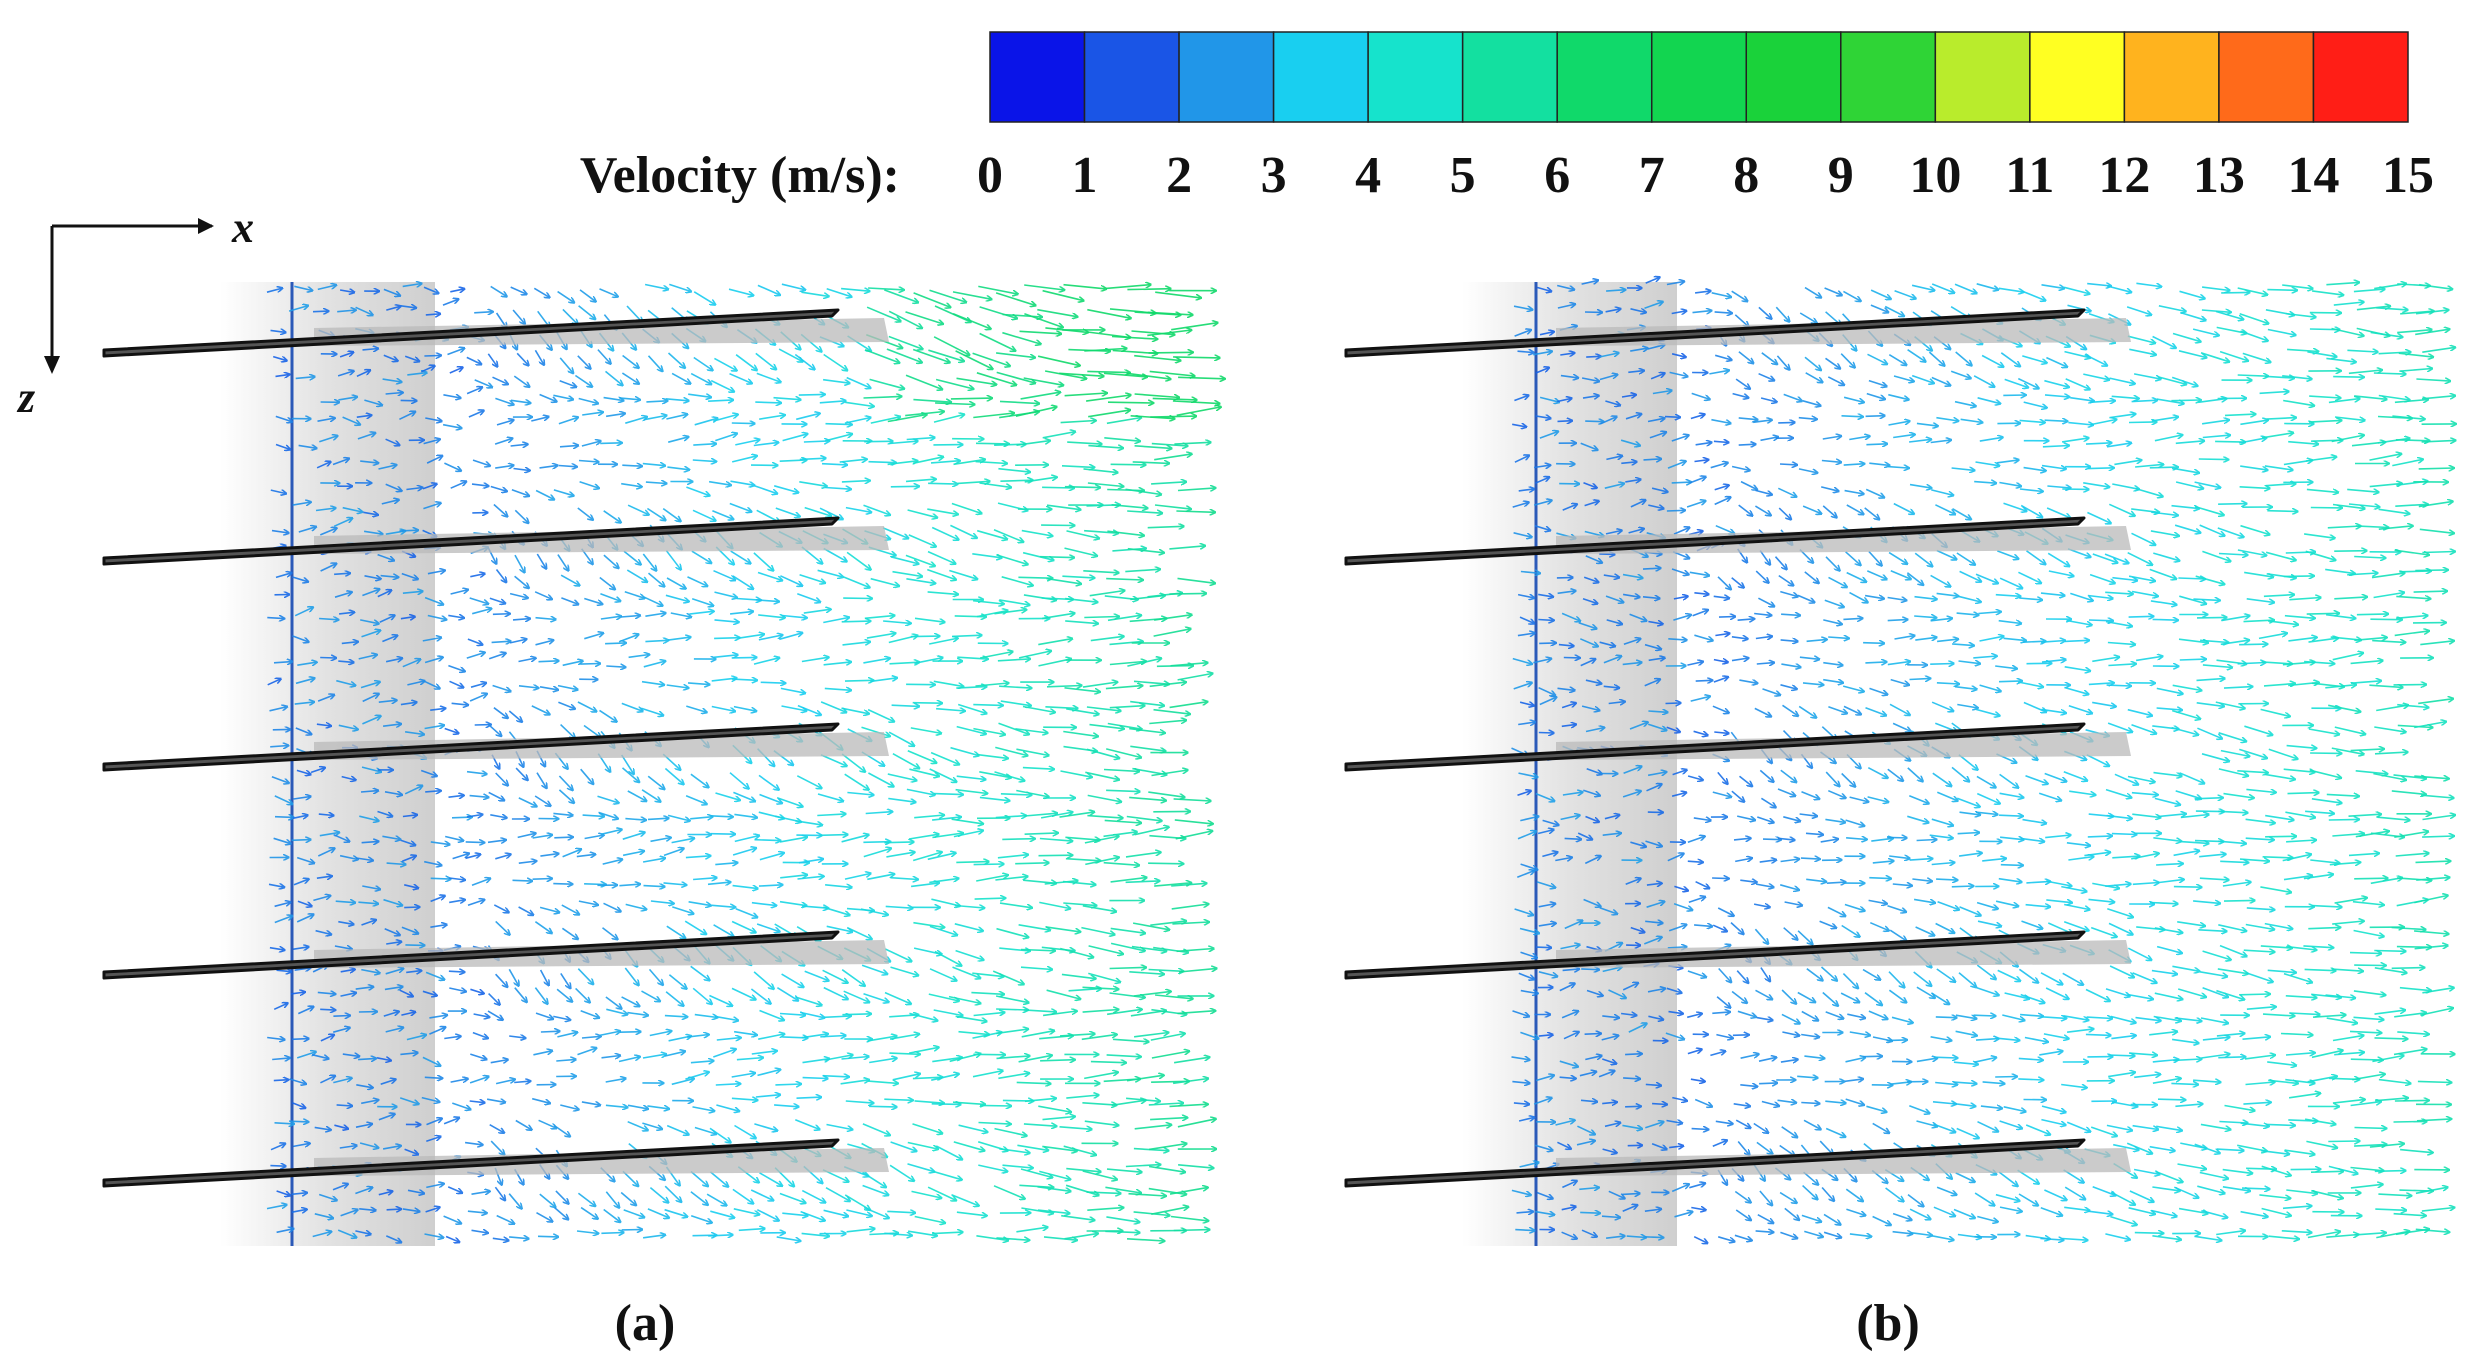 The width and height of the screenshot is (2474, 1370). I want to click on panel-b-label: (b), so click(1888, 1323).